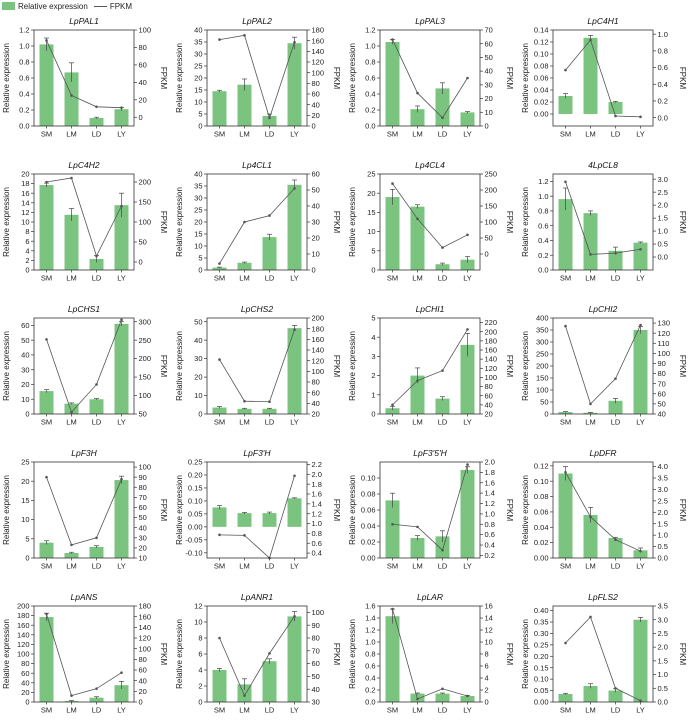 The width and height of the screenshot is (692, 724). I want to click on y2-tick-label: 120, so click(318, 62).